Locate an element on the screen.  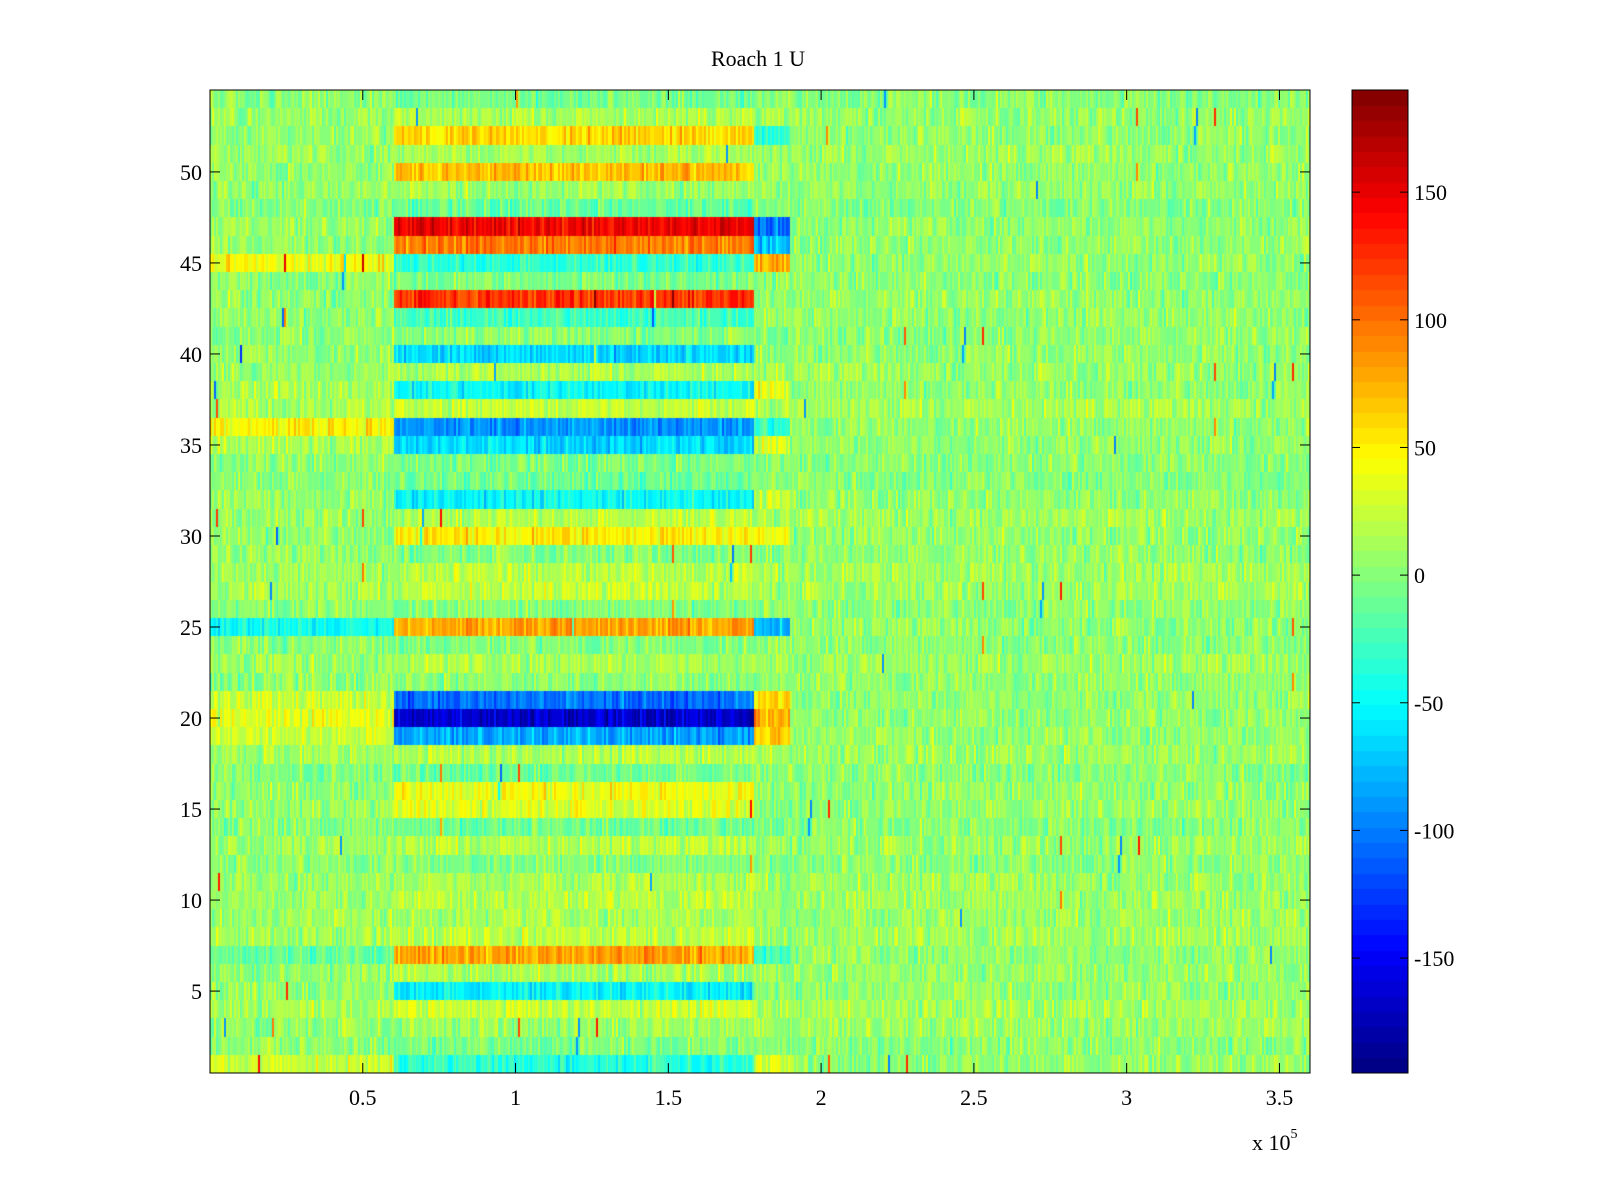
x-exponent-label: x 105 is located at coordinates (1275, 1141).